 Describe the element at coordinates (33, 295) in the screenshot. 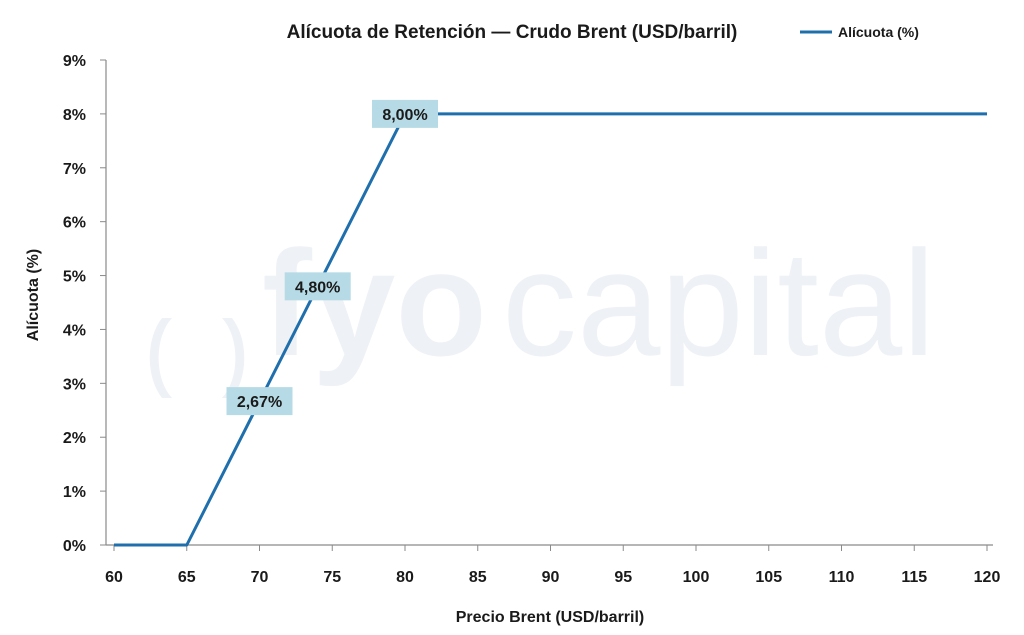

I see `y-axis-title: Alícuota (%)` at that location.